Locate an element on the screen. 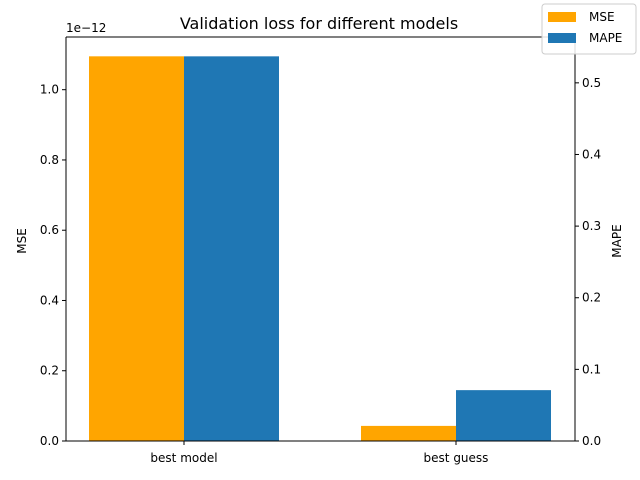 The image size is (640, 480). legend-items: MSE MAPE is located at coordinates (585, 27).